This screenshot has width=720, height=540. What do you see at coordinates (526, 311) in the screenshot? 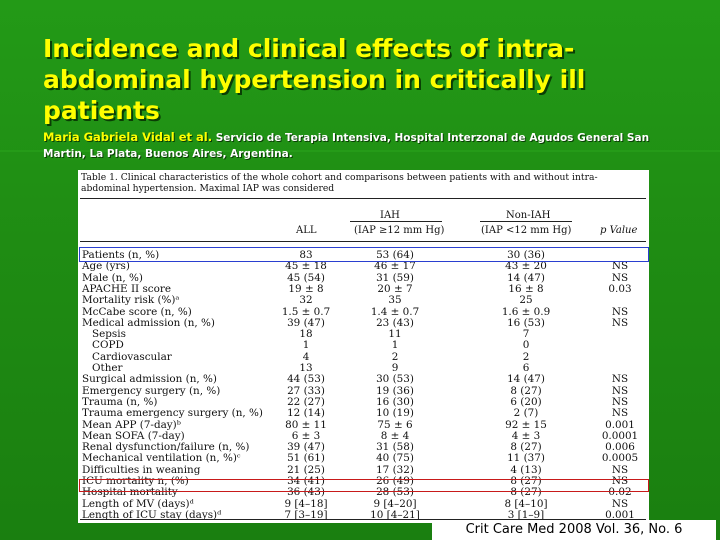
I see `cell-non-iah: 1.6 ± 0.9` at bounding box center [526, 311].